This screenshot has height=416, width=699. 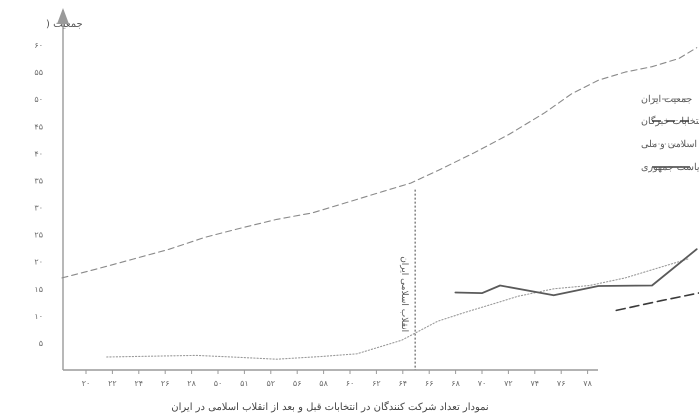 What do you see at coordinates (350, 383) in the screenshot?
I see `x-tick-label: ۶۰` at bounding box center [350, 383].